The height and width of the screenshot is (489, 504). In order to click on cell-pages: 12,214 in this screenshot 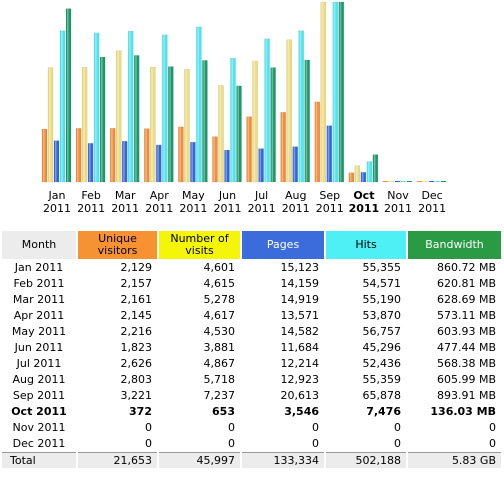, I will do `click(300, 363)`.